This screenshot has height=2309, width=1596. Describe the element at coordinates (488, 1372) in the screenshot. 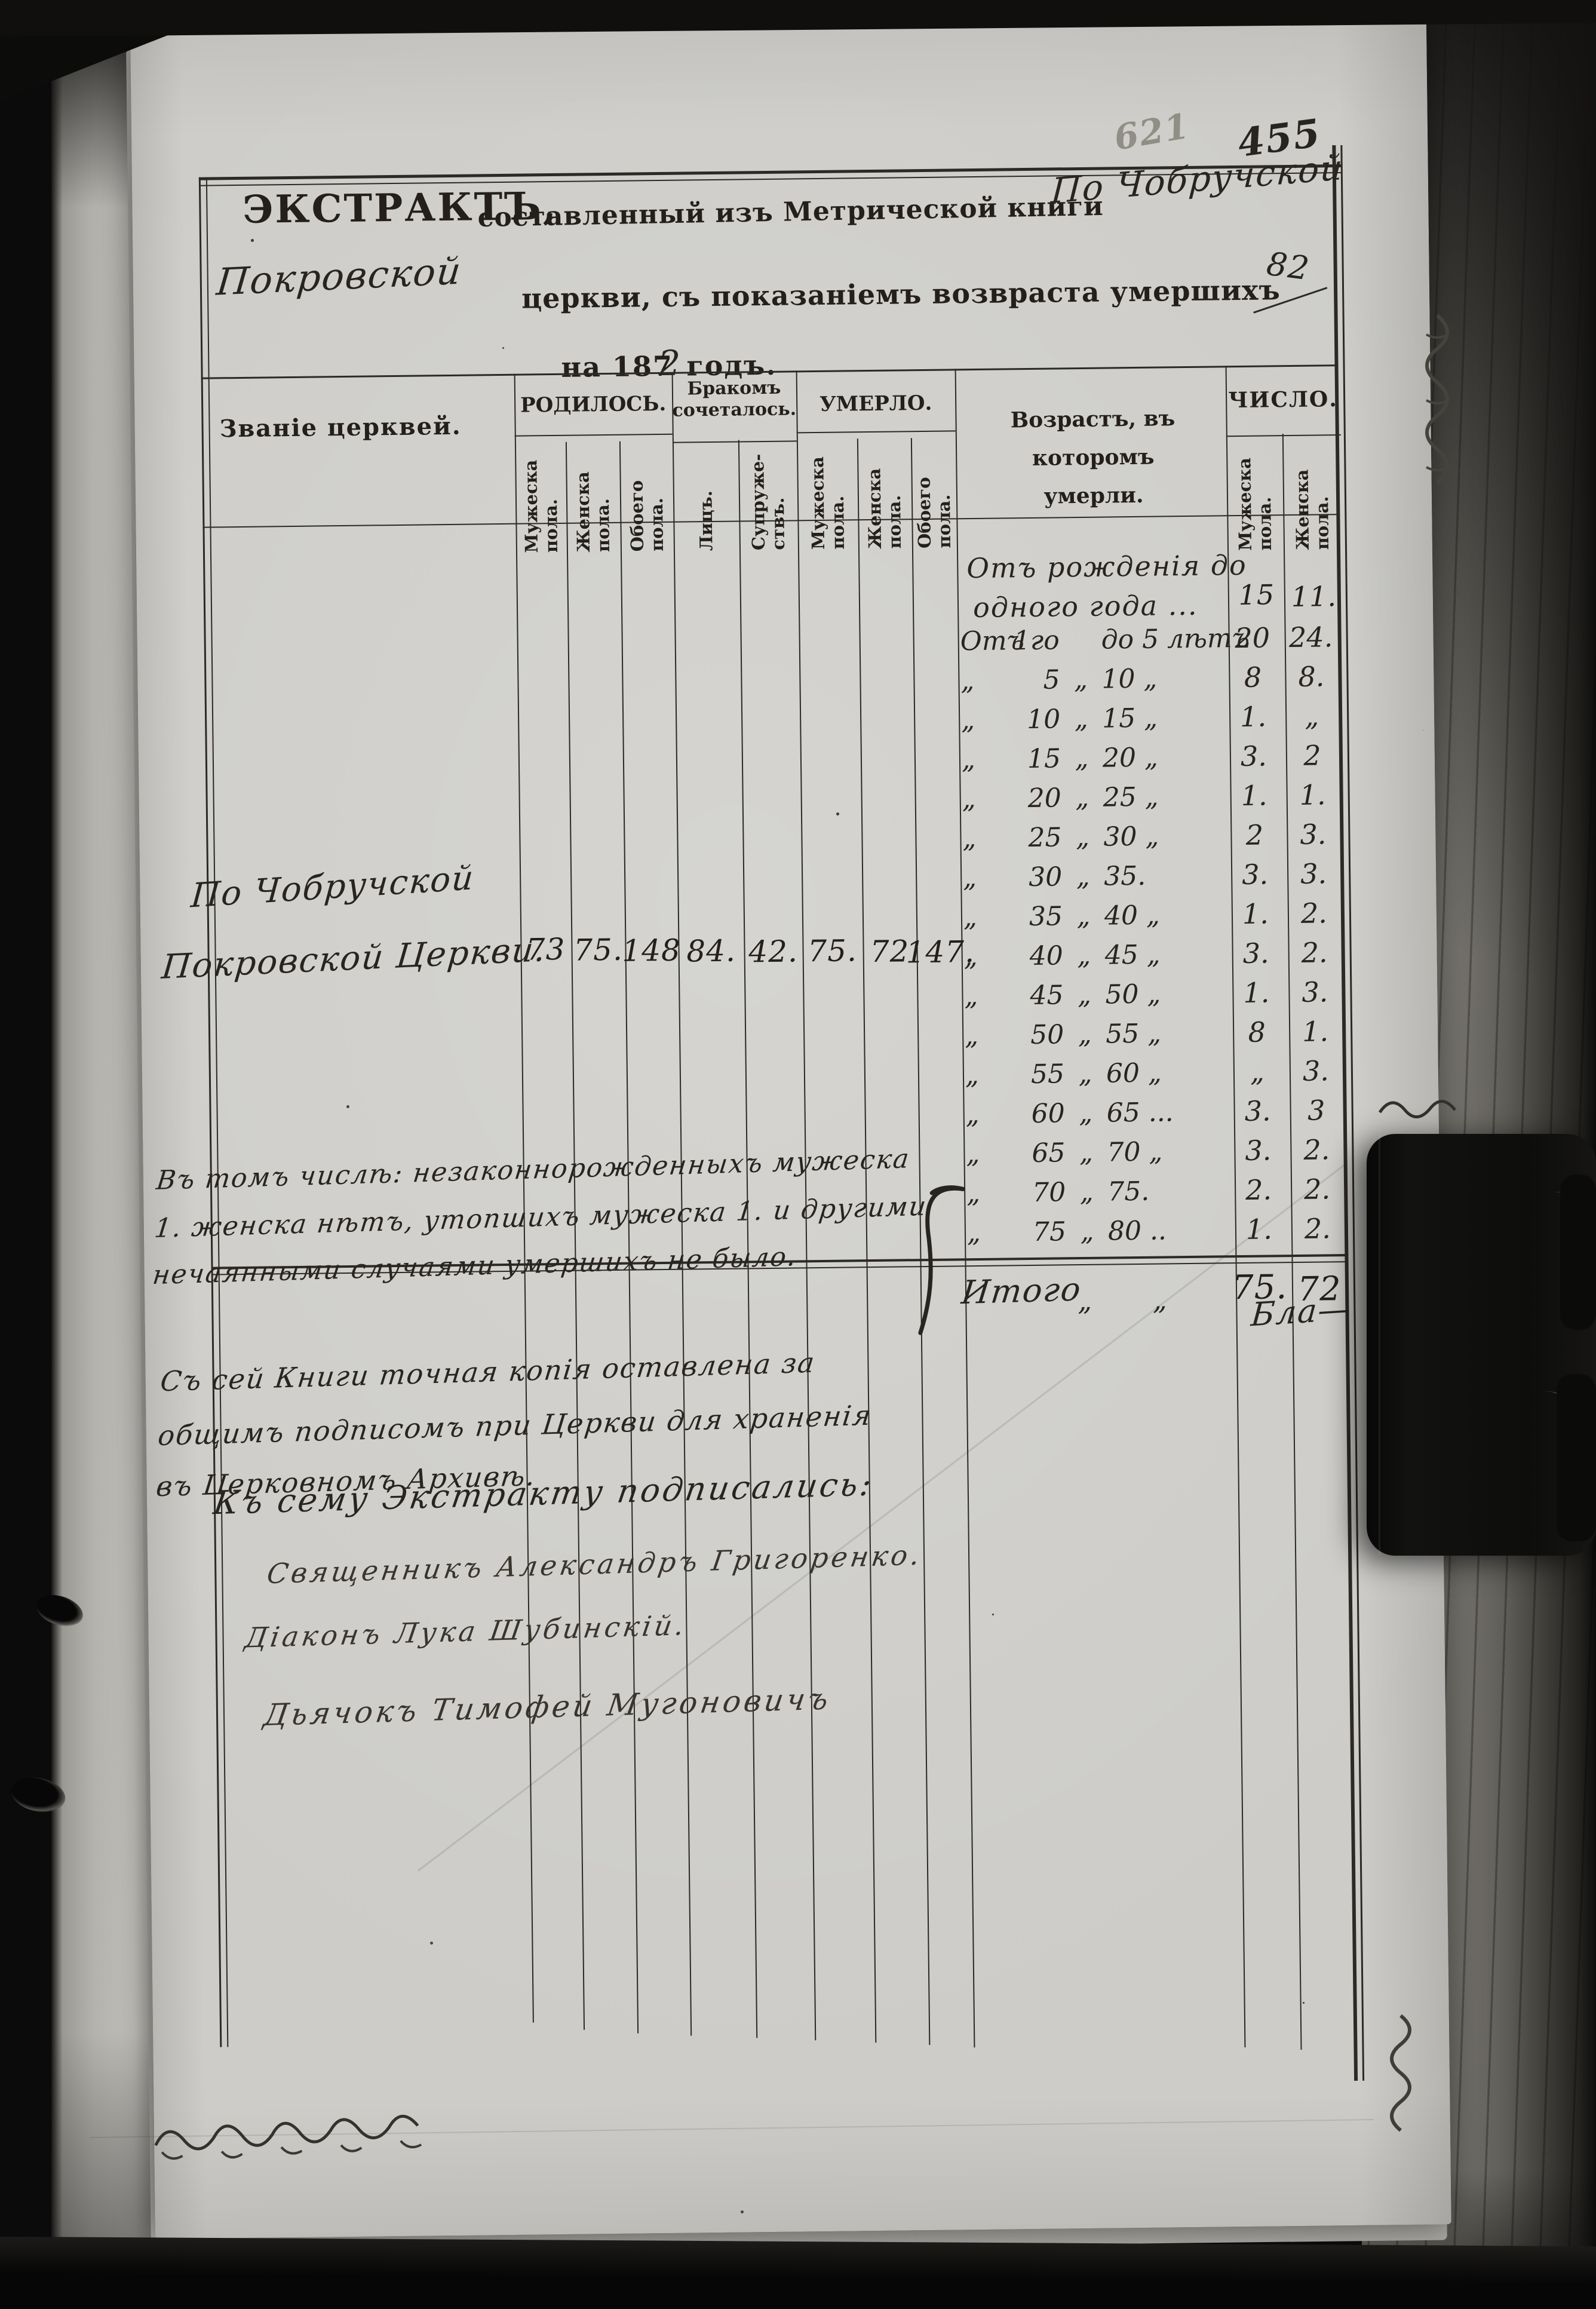

I see `copy-line1: Съ сей Книги точная копія оставлена за` at that location.